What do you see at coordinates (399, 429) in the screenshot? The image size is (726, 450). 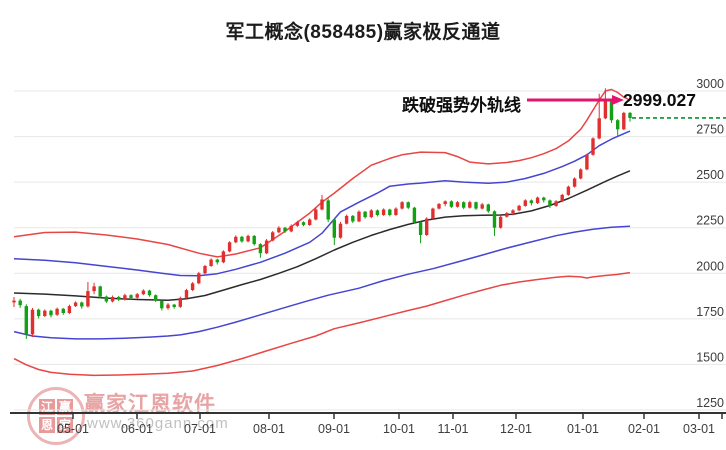 I see `x-tick-label: 10-01` at bounding box center [399, 429].